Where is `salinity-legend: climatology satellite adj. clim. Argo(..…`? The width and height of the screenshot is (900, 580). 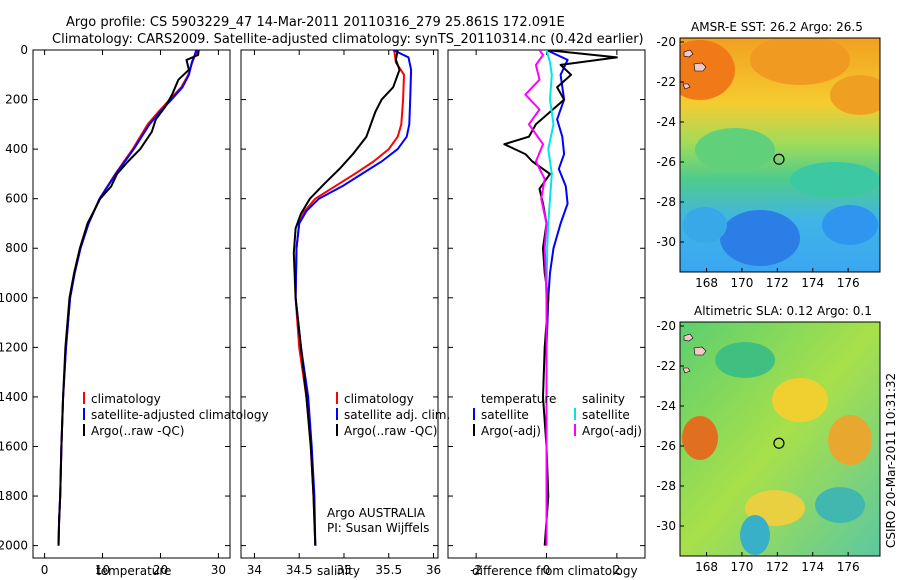
salinity-legend: climatology satellite adj. clim. Argo(..… is located at coordinates (393, 415).